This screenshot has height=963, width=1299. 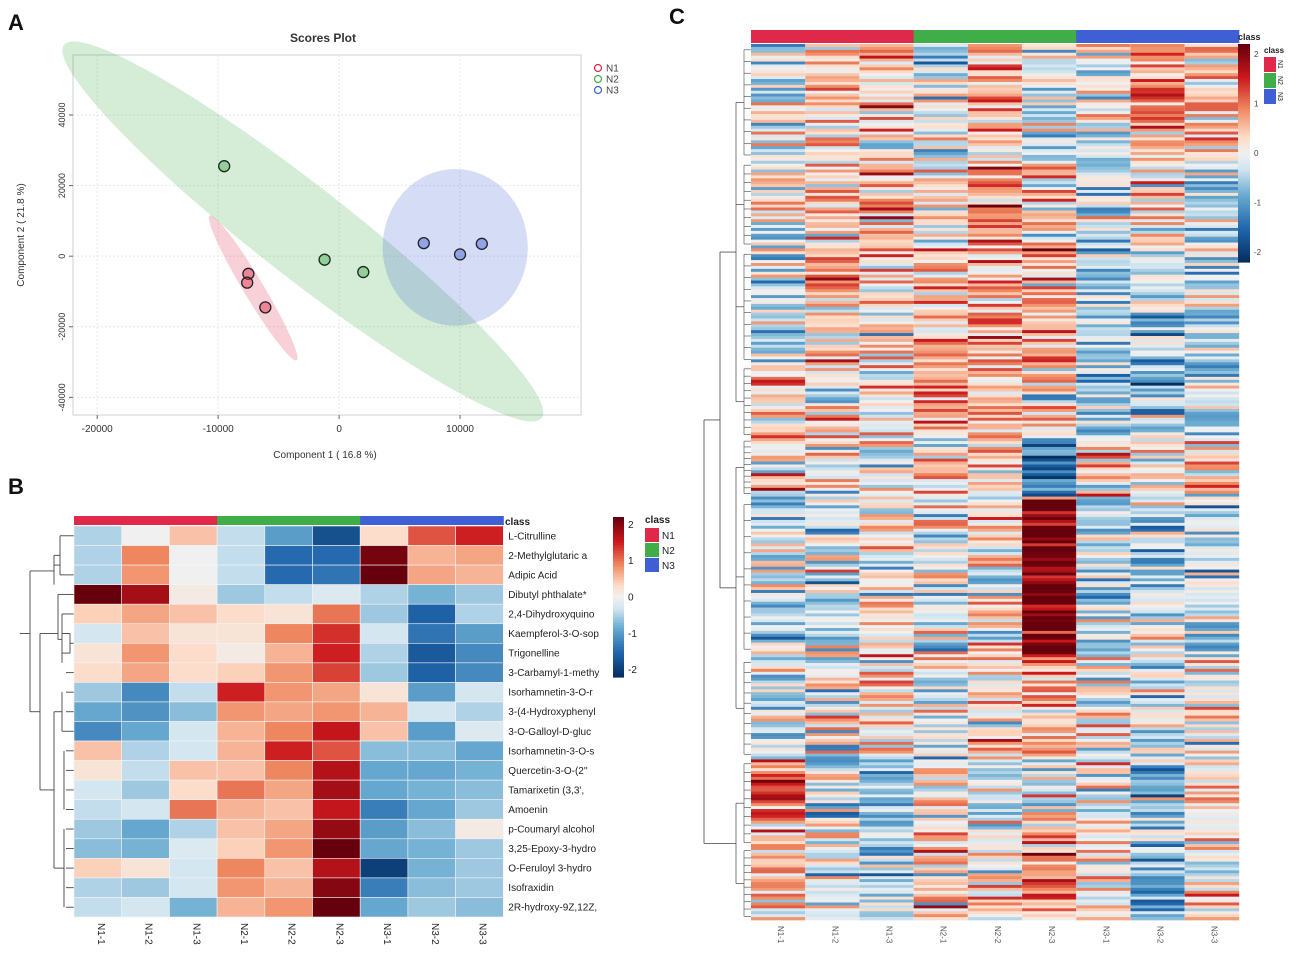 I want to click on y-axis-label: Component 2 ( 21.8 %), so click(x=21, y=234).